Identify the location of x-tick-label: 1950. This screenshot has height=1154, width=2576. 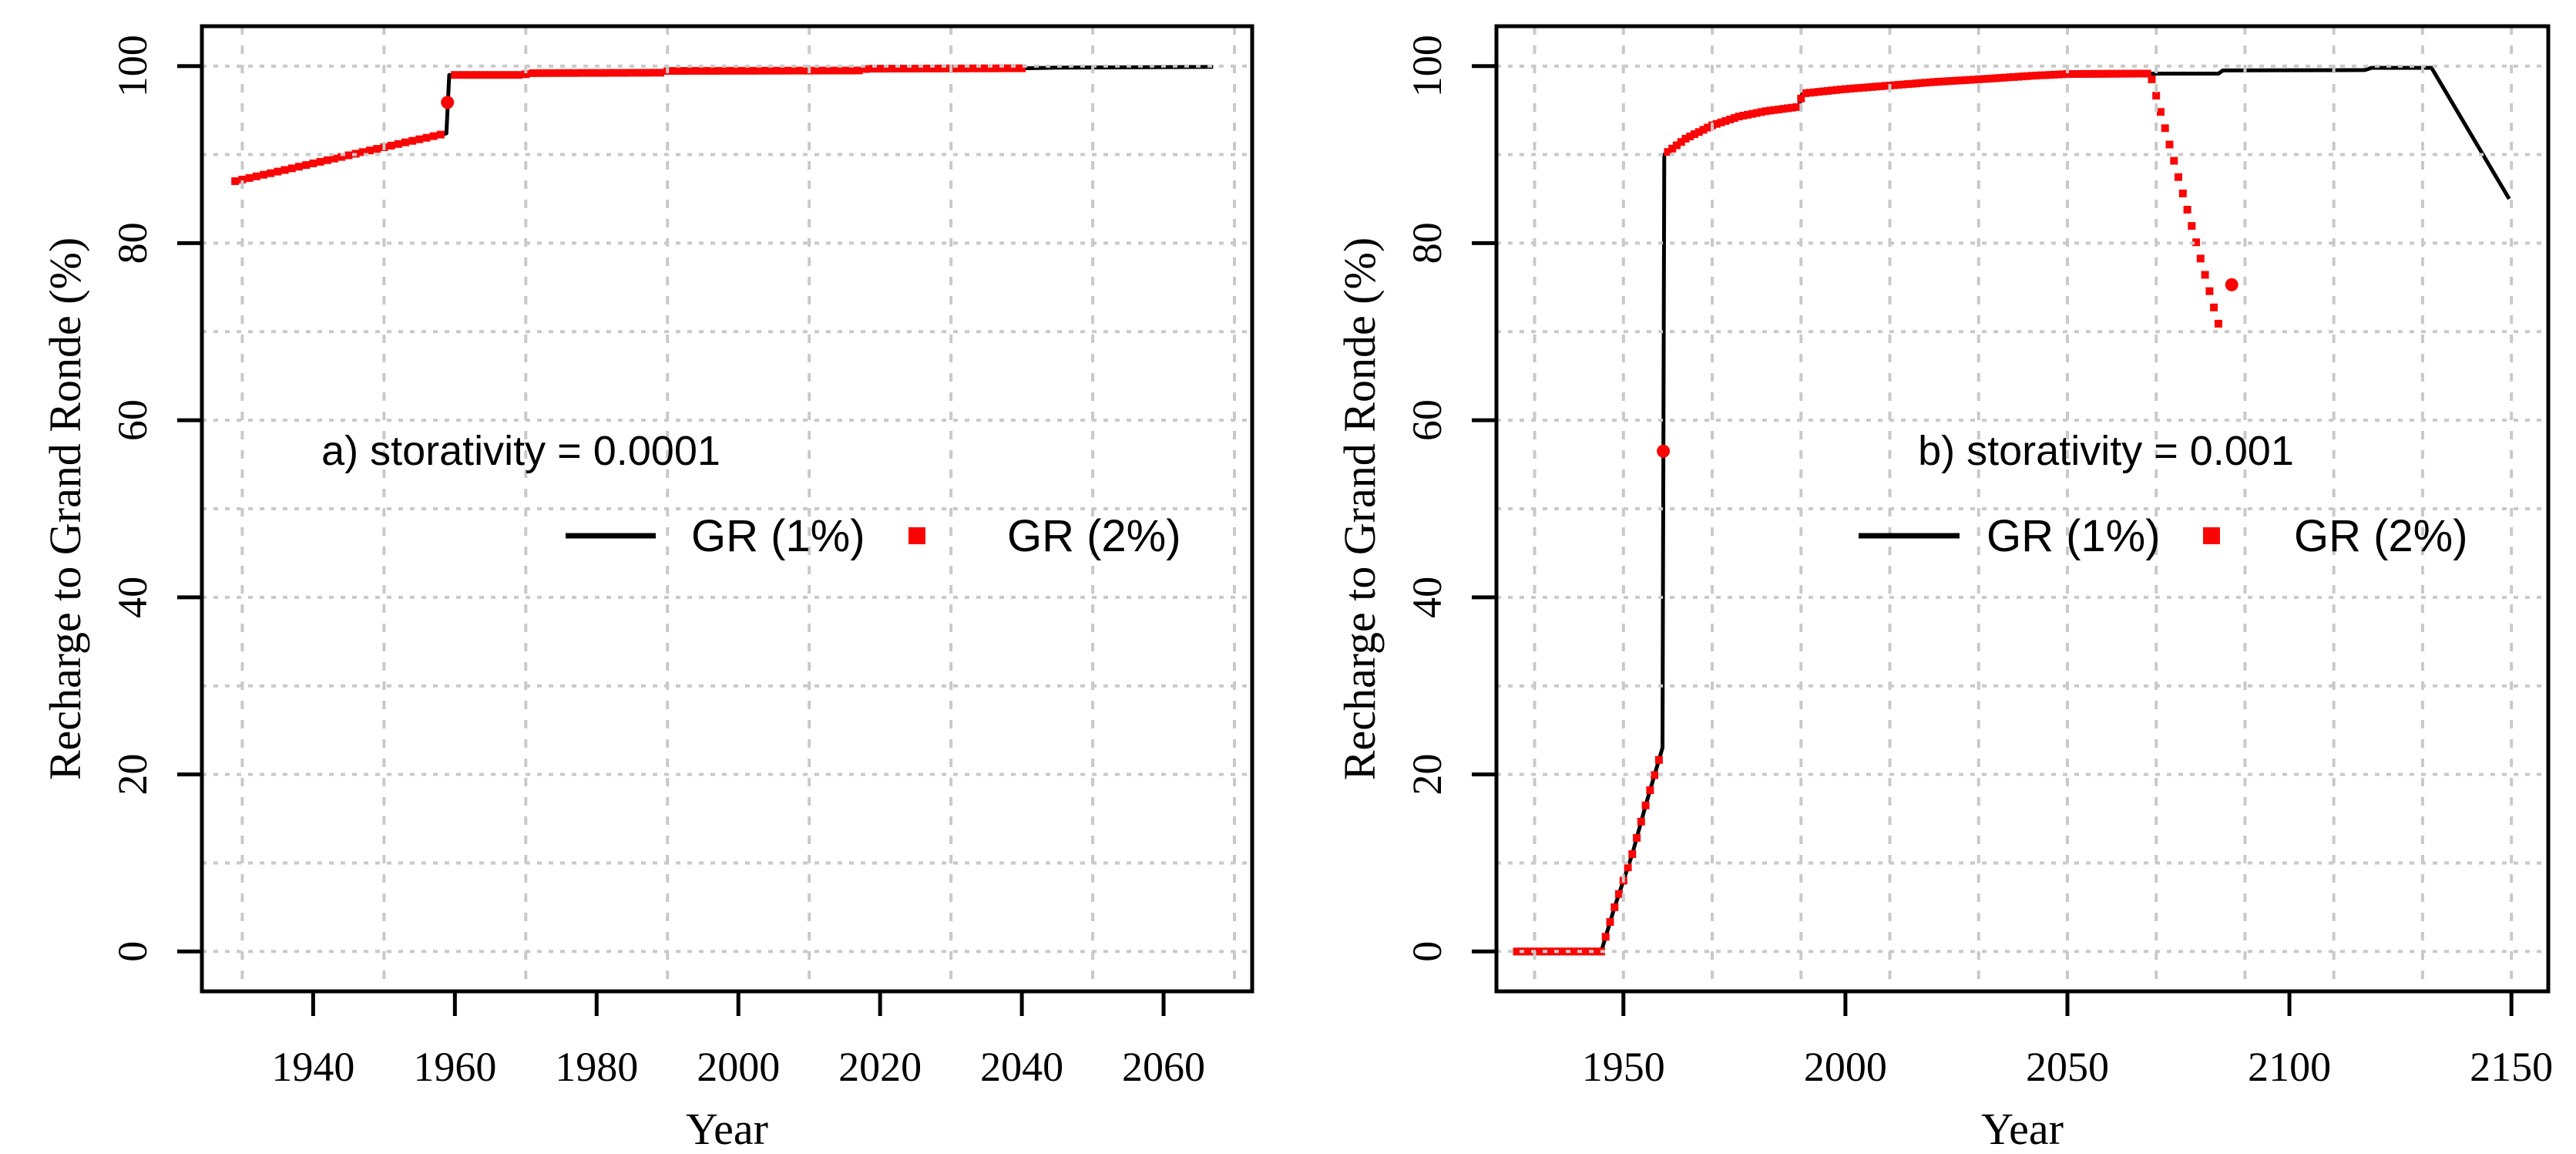
(1623, 1067).